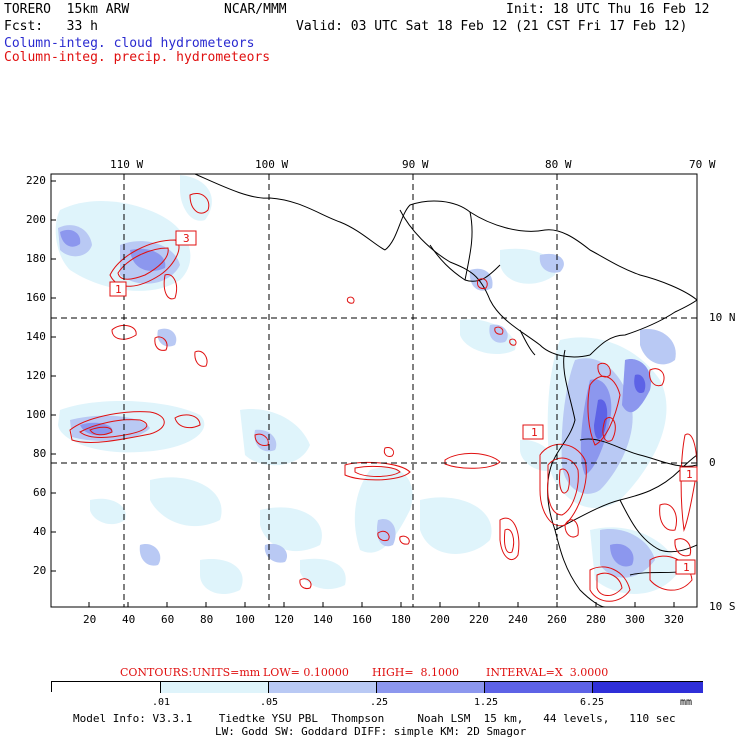 The width and height of the screenshot is (740, 740). I want to click on contours-label: CONTOURS:, so click(156, 672).